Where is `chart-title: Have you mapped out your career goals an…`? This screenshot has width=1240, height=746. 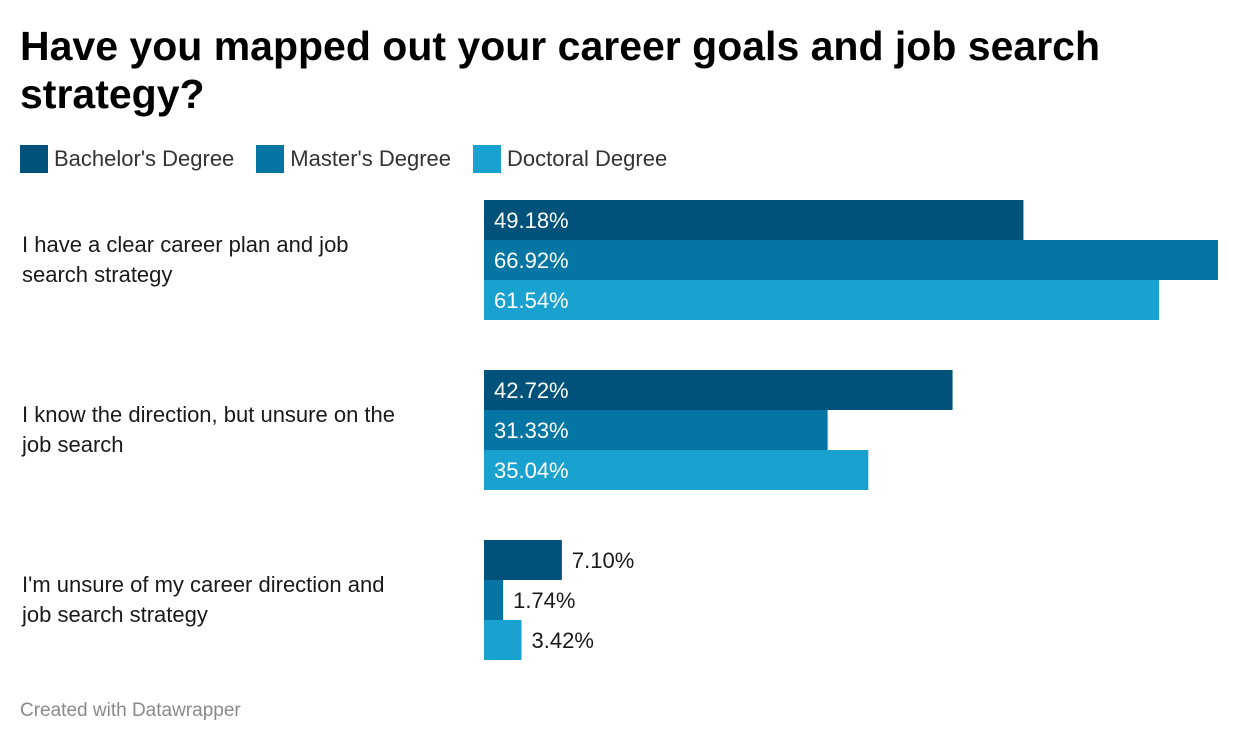
chart-title: Have you mapped out your career goals an… is located at coordinates (560, 70).